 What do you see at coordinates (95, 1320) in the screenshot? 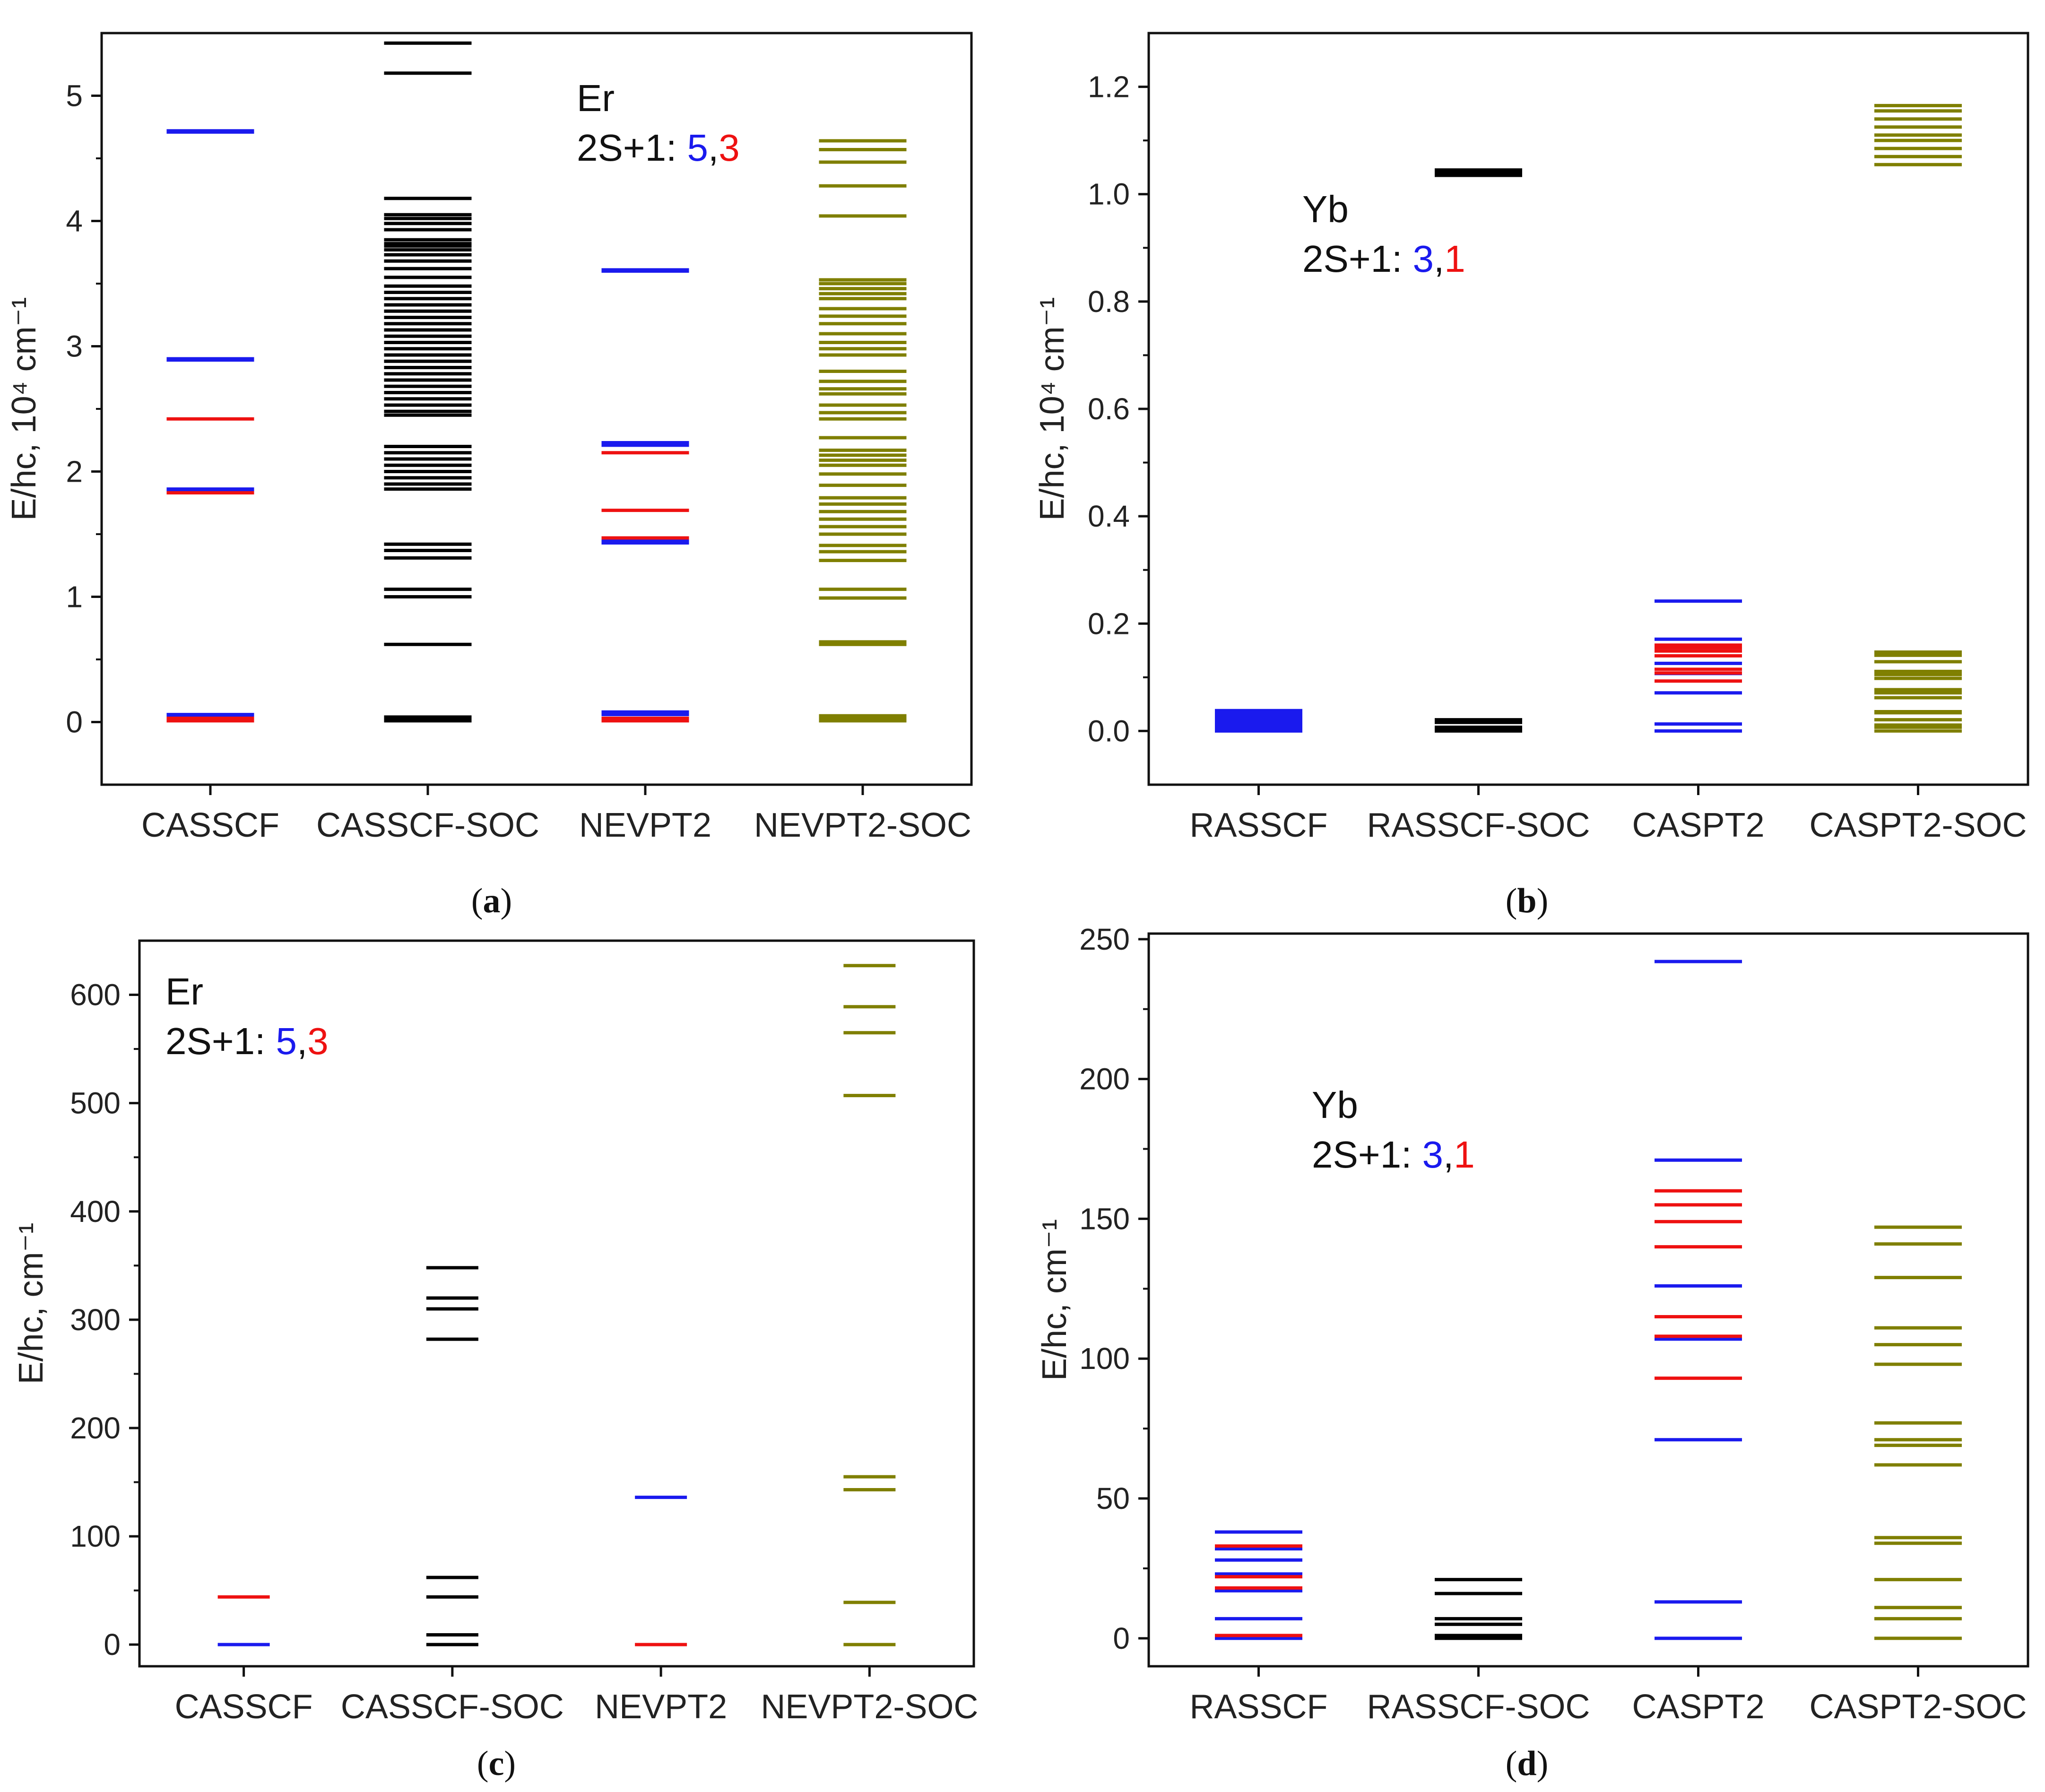
I see `y-tick-label: 300` at bounding box center [95, 1320].